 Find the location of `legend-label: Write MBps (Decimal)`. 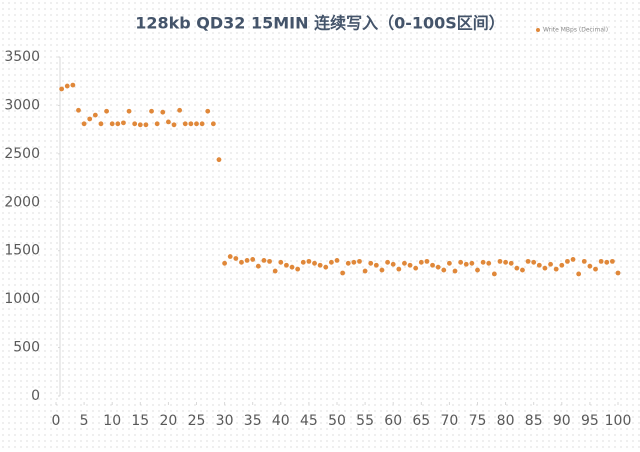

legend-label: Write MBps (Decimal) is located at coordinates (575, 30).